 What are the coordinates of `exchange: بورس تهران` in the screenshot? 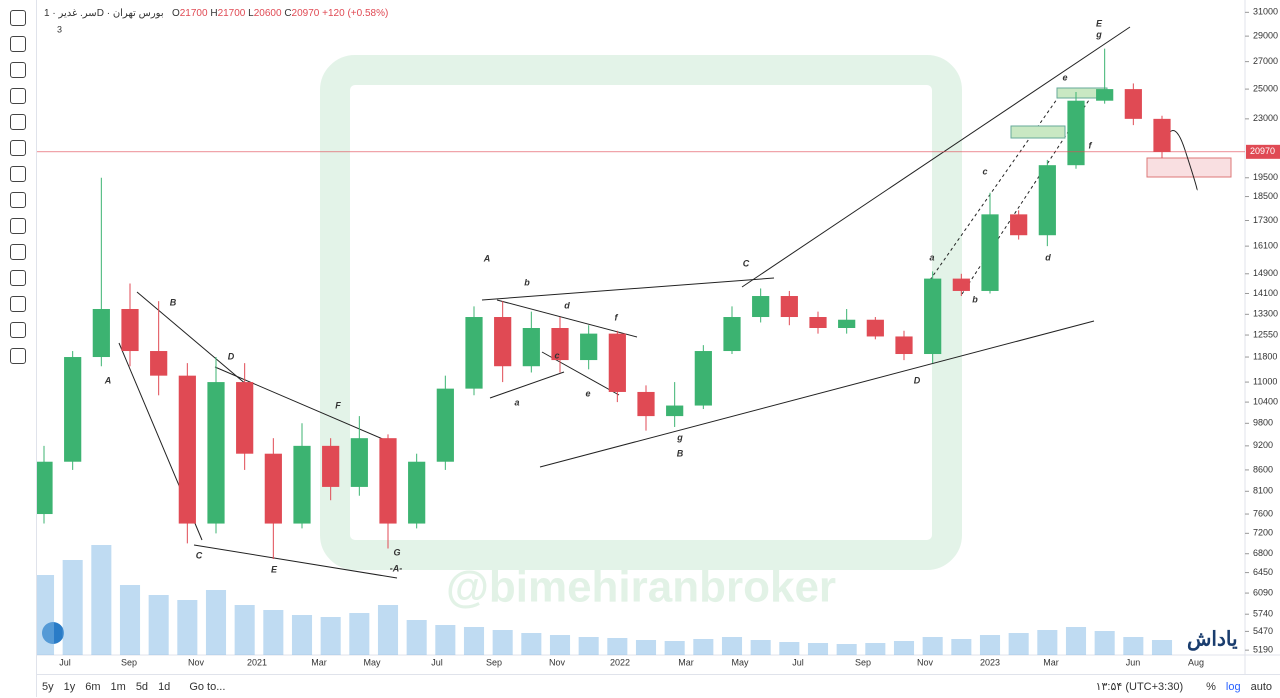 It's located at (138, 13).